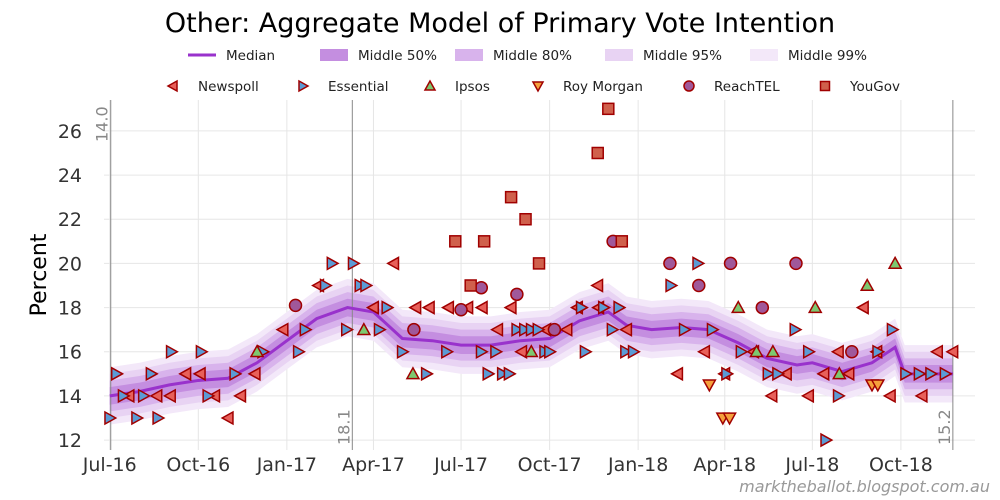 This screenshot has height=500, width=1000. Describe the element at coordinates (70, 264) in the screenshot. I see `y-tick-label: 20` at that location.